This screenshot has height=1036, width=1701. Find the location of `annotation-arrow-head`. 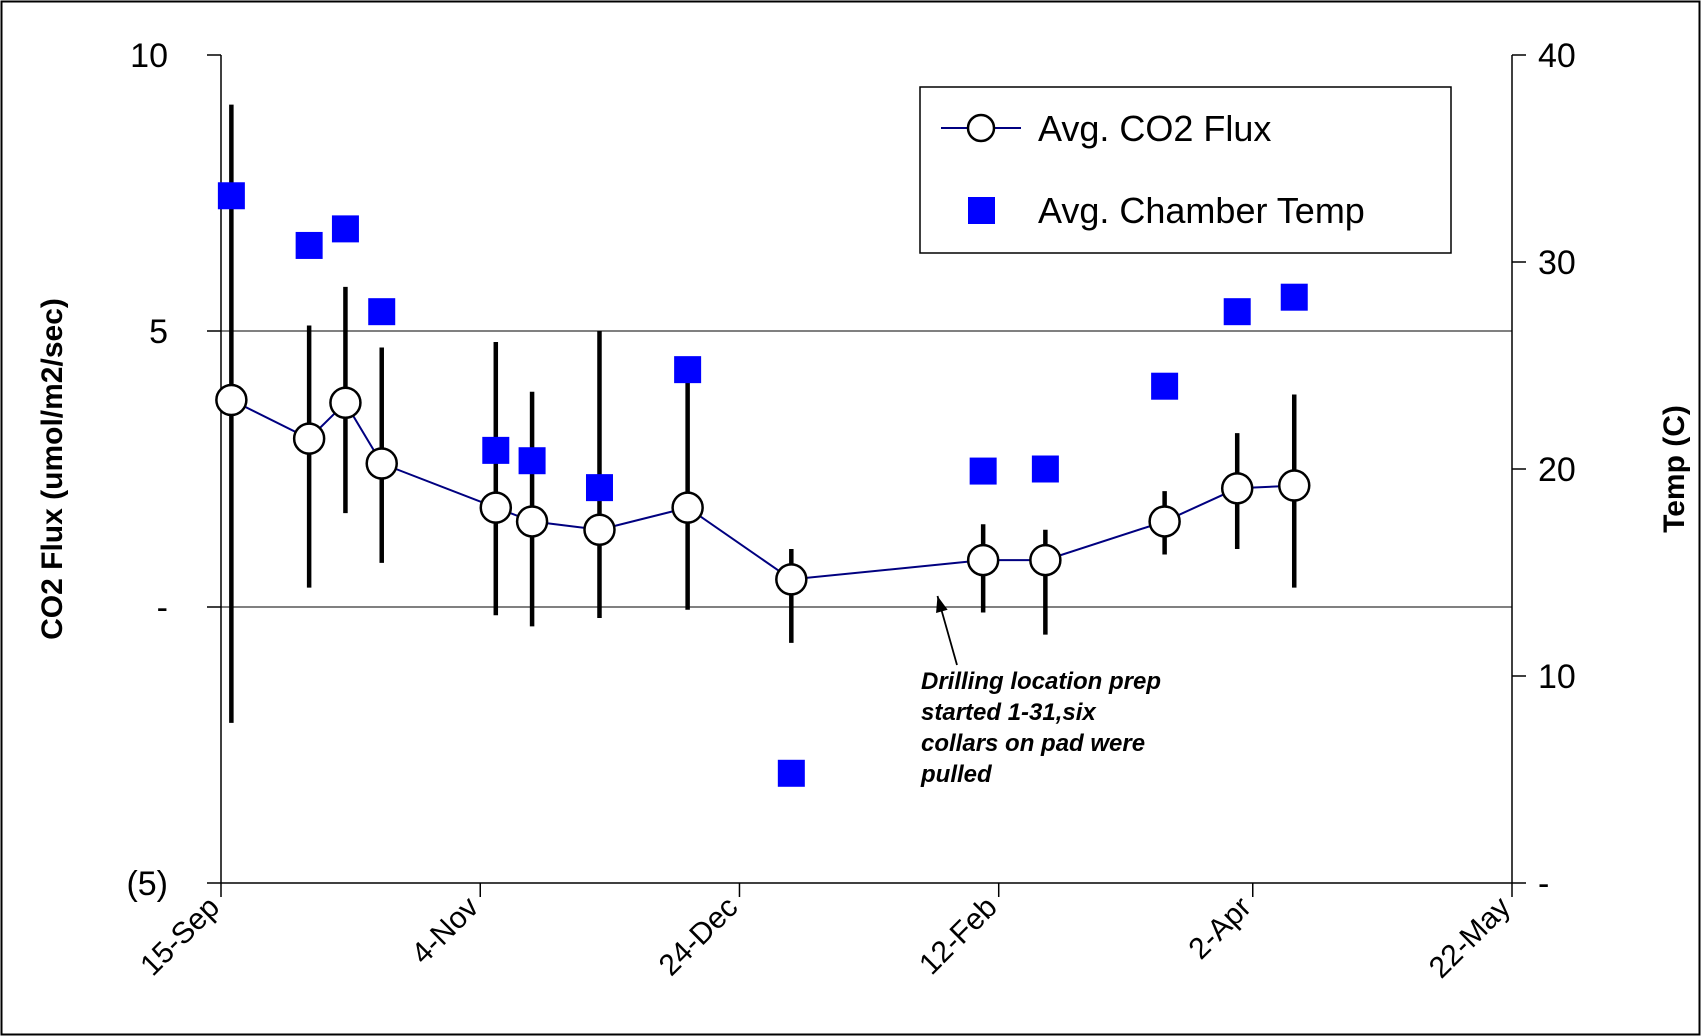

annotation-arrow-head is located at coordinates (942, 604).